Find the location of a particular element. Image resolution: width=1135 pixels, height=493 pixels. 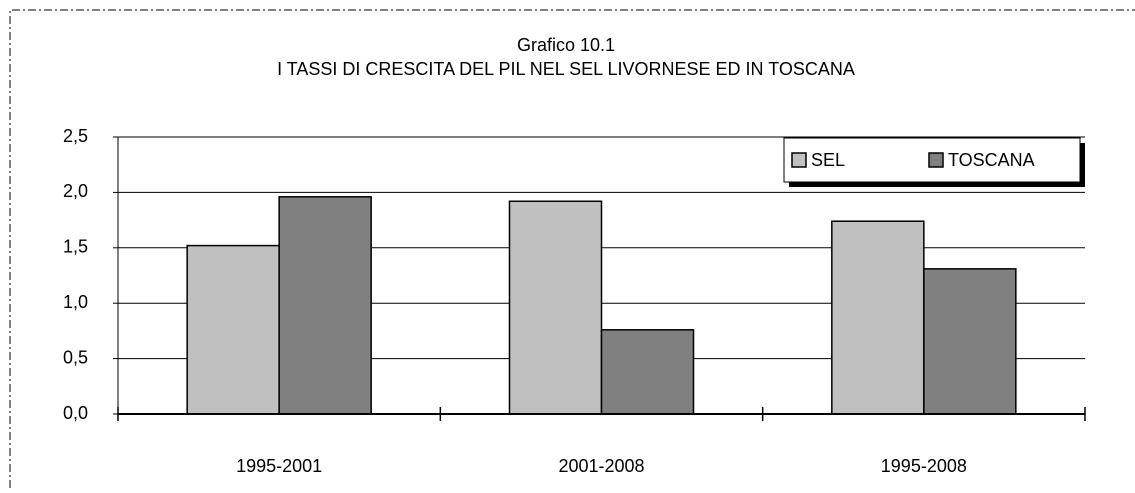

x-tick-label: 2001-2008 is located at coordinates (601, 466).